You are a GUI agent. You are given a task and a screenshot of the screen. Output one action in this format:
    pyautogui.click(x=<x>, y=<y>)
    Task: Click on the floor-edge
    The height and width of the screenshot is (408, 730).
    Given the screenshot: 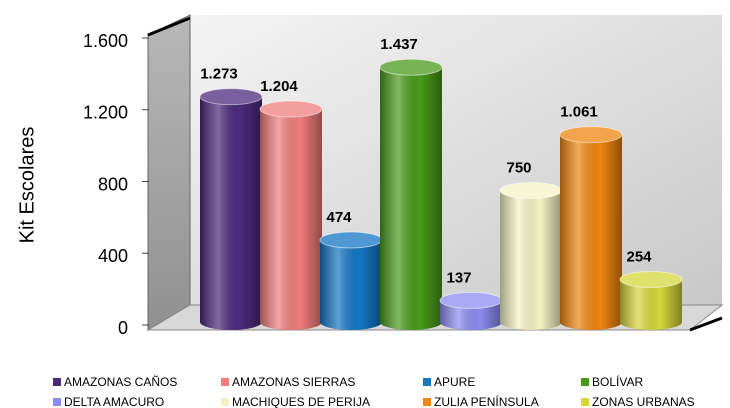 What is the action you would take?
    pyautogui.click(x=706, y=324)
    